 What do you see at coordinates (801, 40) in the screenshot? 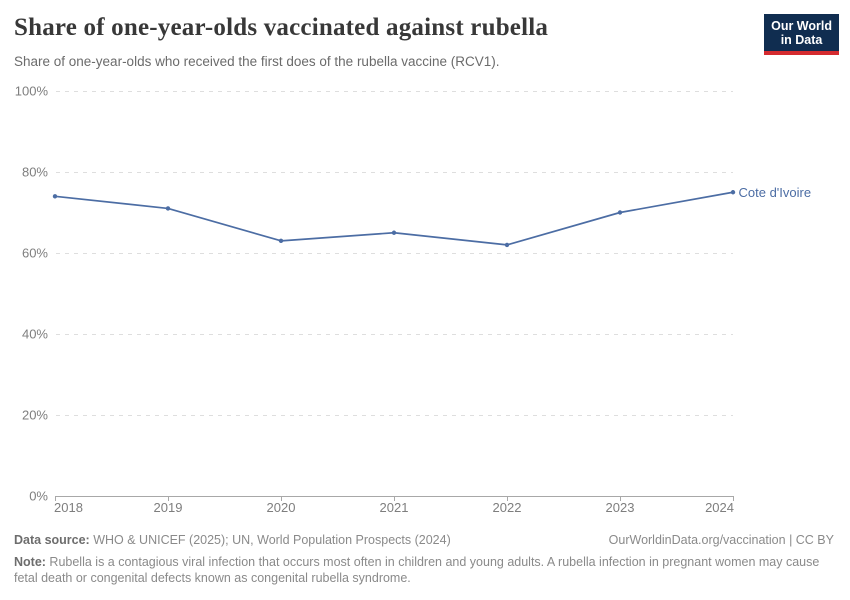
I see `owid-logo-line2: in Data` at bounding box center [801, 40].